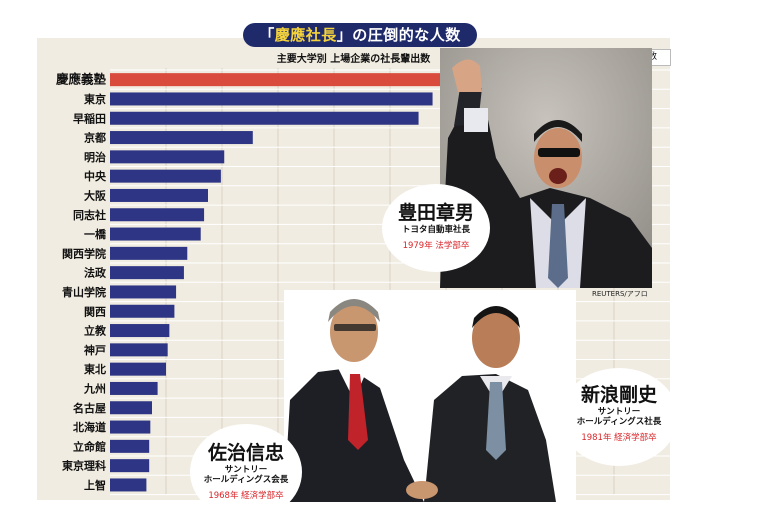 The height and width of the screenshot is (524, 768). Describe the element at coordinates (95, 234) in the screenshot. I see `category-label: 一橋` at that location.